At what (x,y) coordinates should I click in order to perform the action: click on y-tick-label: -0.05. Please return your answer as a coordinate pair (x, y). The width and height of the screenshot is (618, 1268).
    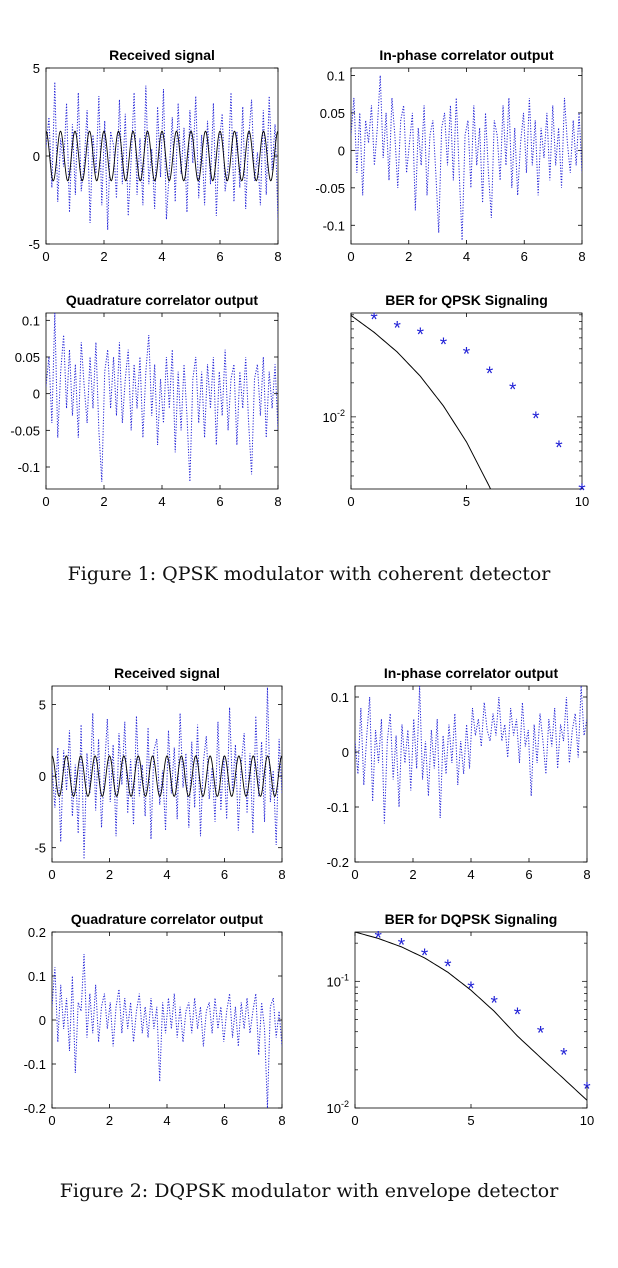
    Looking at the image, I should click on (330, 188).